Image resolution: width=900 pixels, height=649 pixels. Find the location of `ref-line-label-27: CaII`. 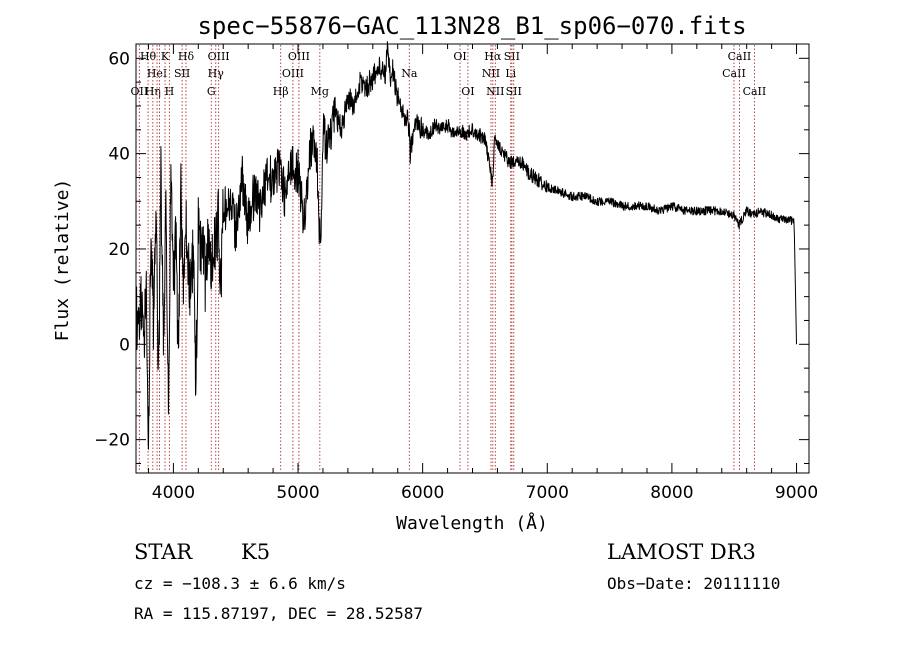

ref-line-label-27: CaII is located at coordinates (755, 91).